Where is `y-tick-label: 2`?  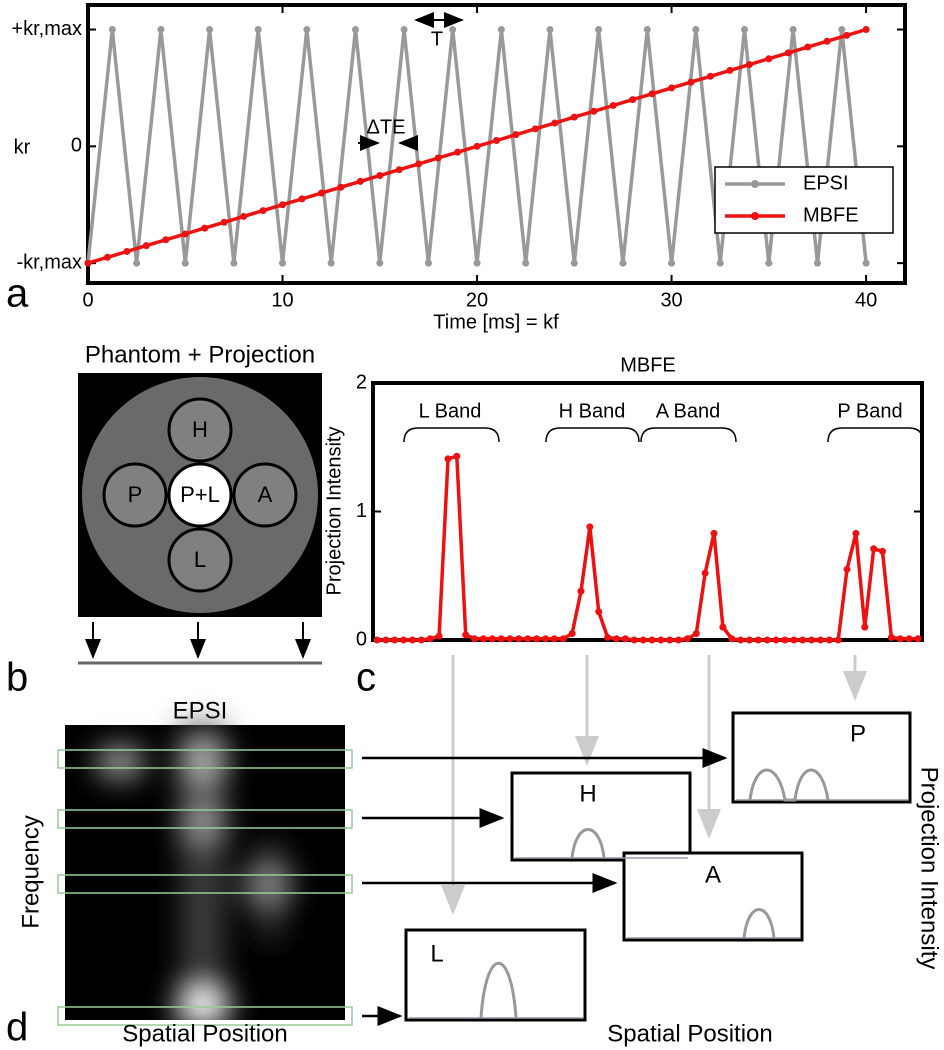
y-tick-label: 2 is located at coordinates (361, 382).